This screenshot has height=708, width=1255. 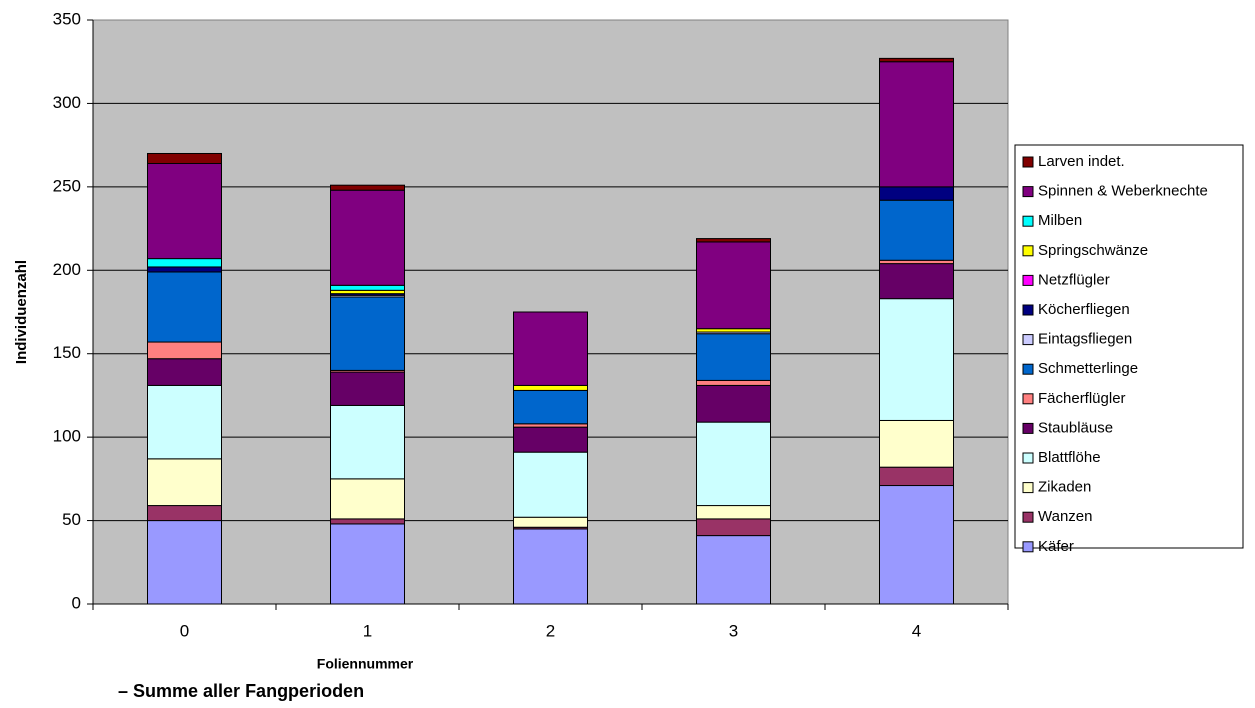 I want to click on legend-label: Staubläuse, so click(x=1075, y=427).